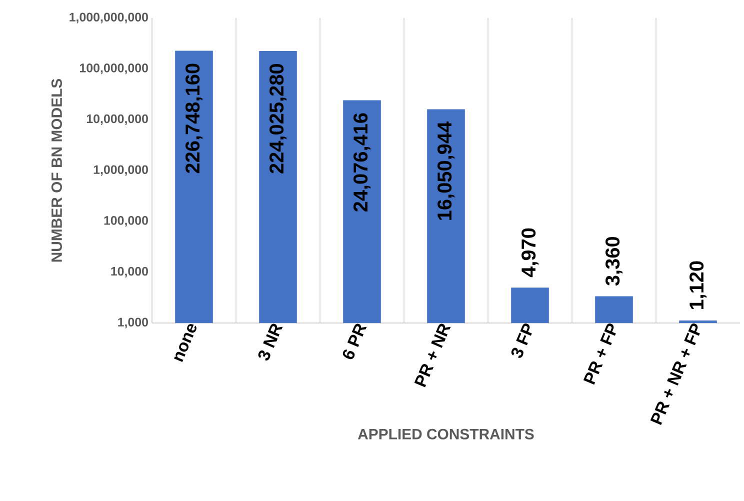 Image resolution: width=744 pixels, height=501 pixels. Describe the element at coordinates (126, 221) in the screenshot. I see `y-tick-label: 100,000` at that location.